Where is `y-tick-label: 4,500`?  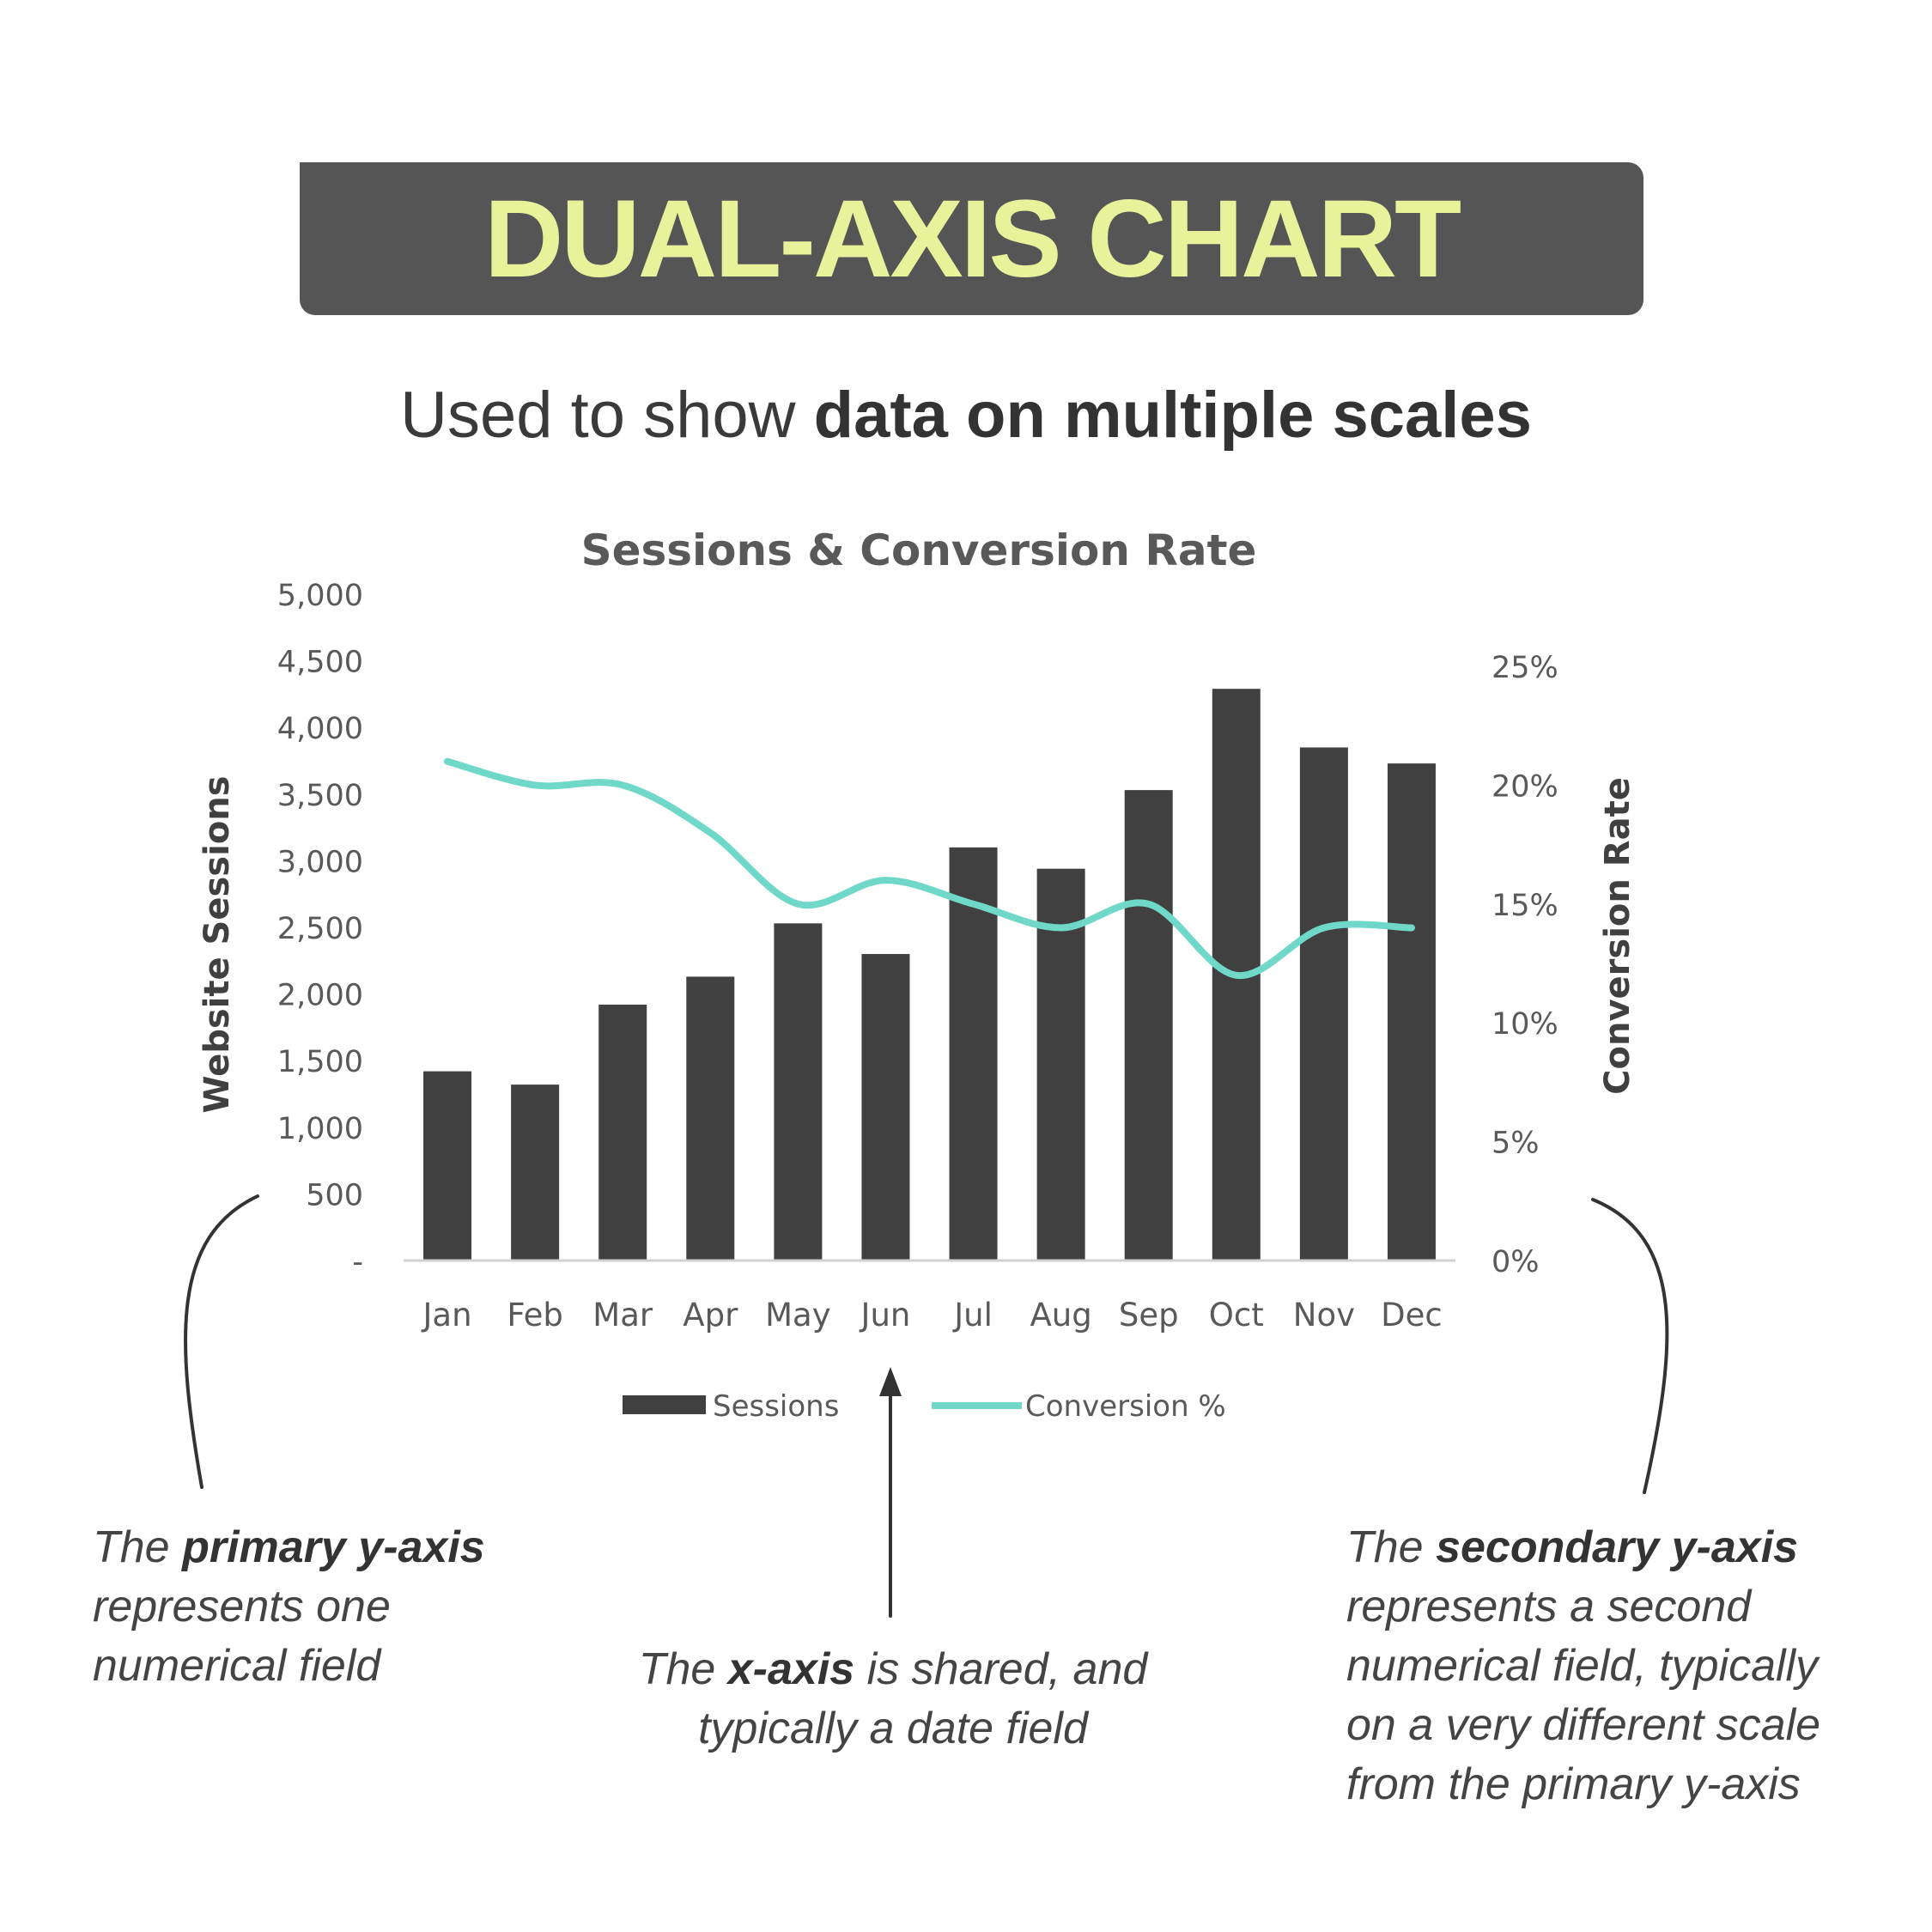
y-tick-label: 4,500 is located at coordinates (320, 663).